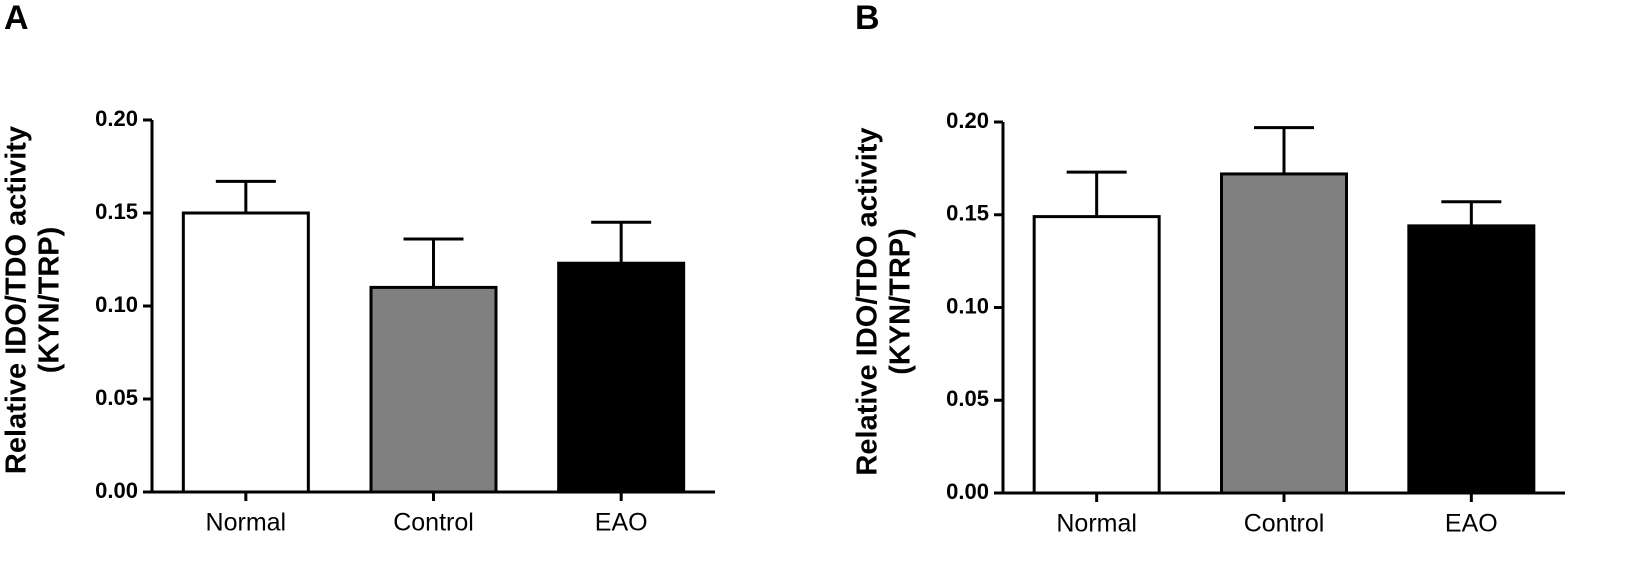  What do you see at coordinates (16, 18) in the screenshot?
I see `panel-label: A` at bounding box center [16, 18].